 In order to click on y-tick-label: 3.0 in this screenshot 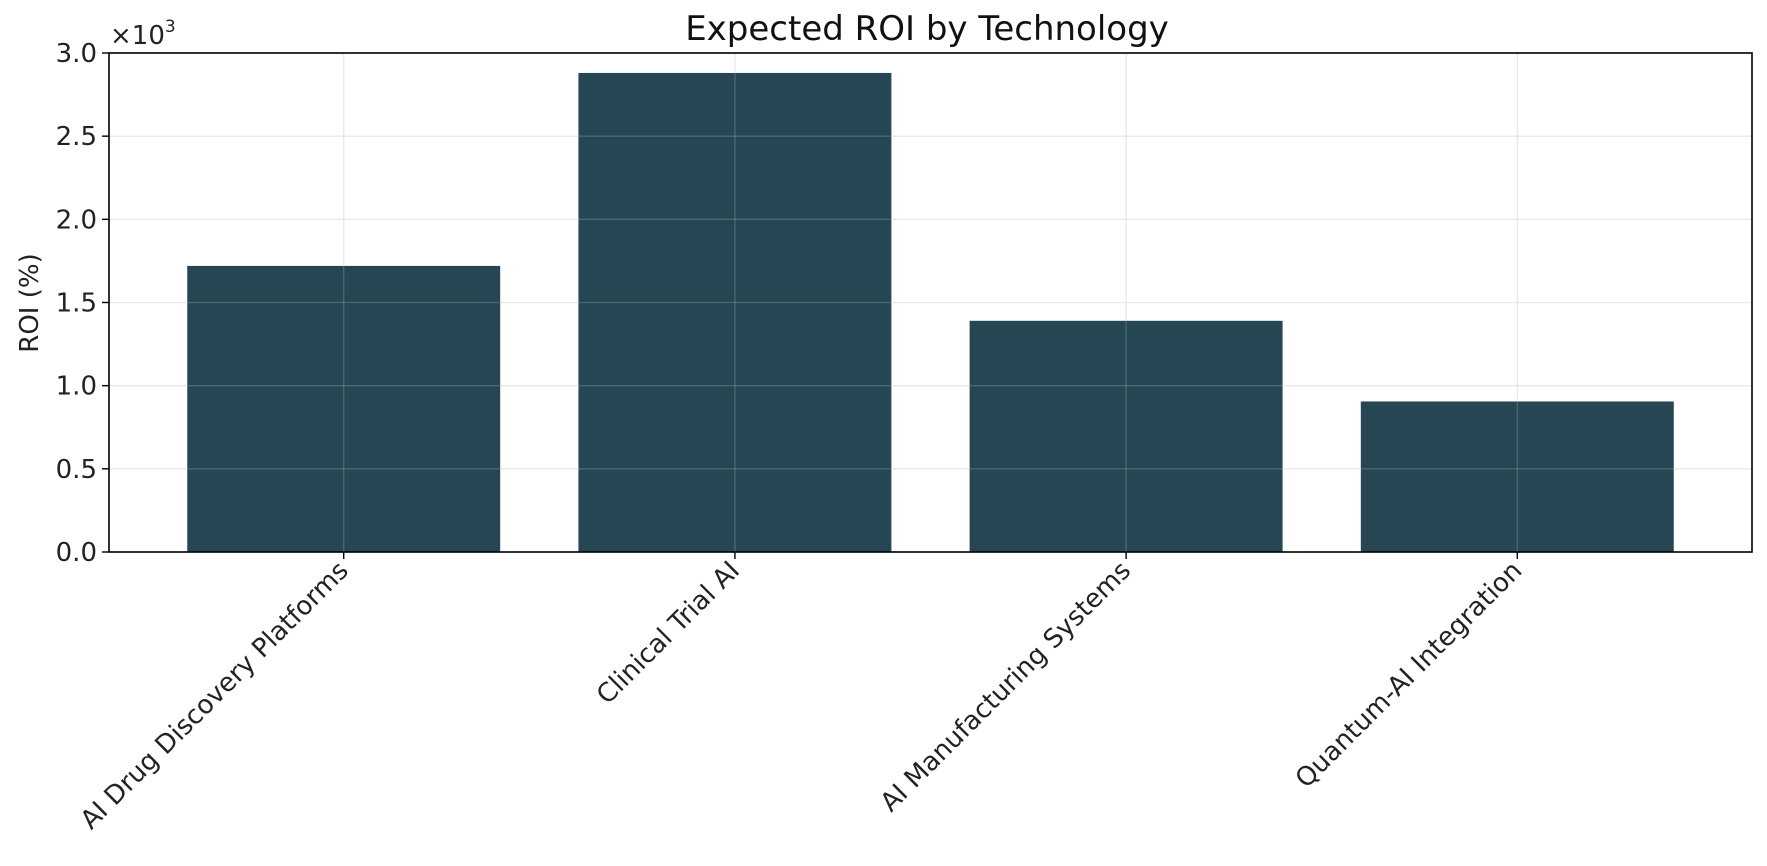, I will do `click(76, 54)`.